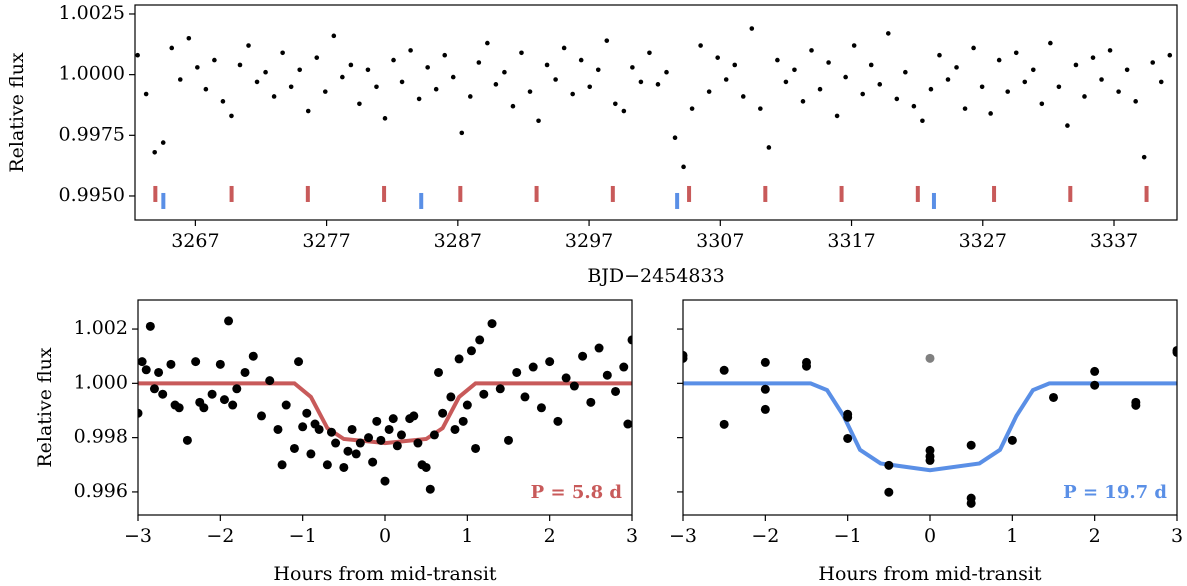 The image size is (1187, 586). I want to click on x-tick-label: 2, so click(1095, 536).